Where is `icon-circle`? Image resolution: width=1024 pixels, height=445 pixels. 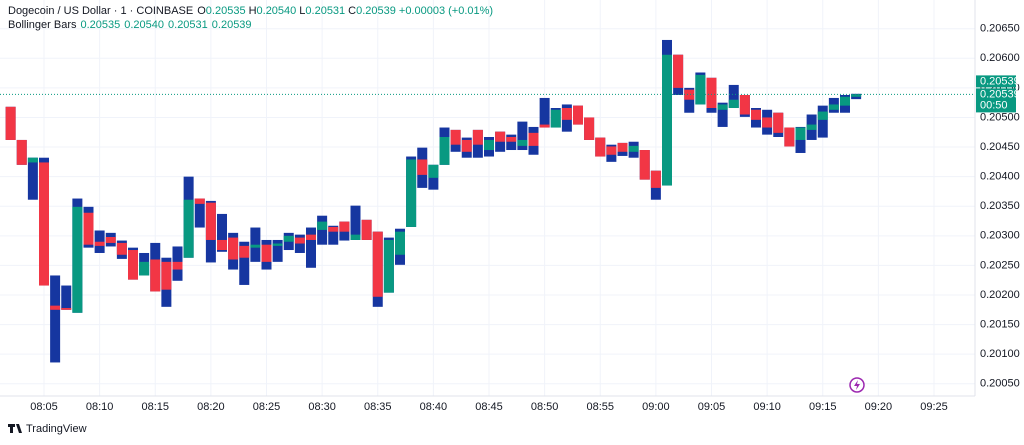
icon-circle is located at coordinates (857, 385).